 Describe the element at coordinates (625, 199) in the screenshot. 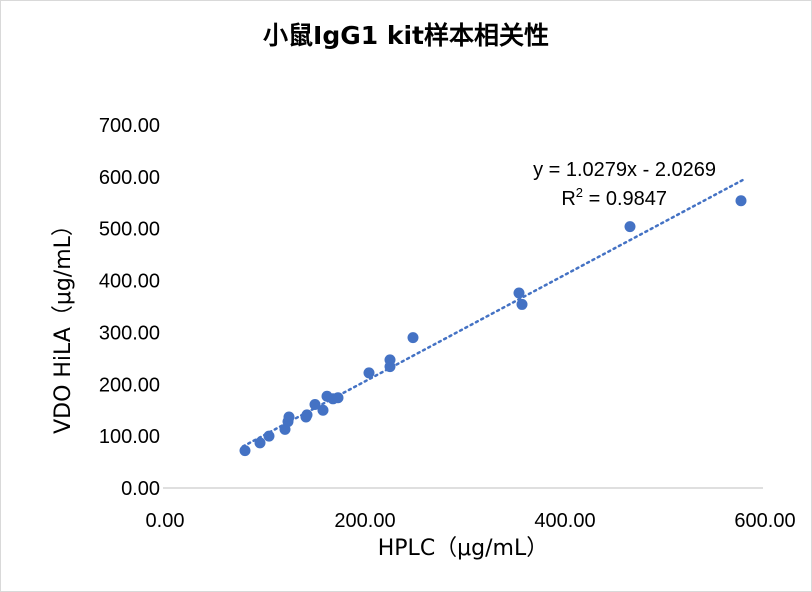

I see `r2-suffix: = 0.9847` at that location.